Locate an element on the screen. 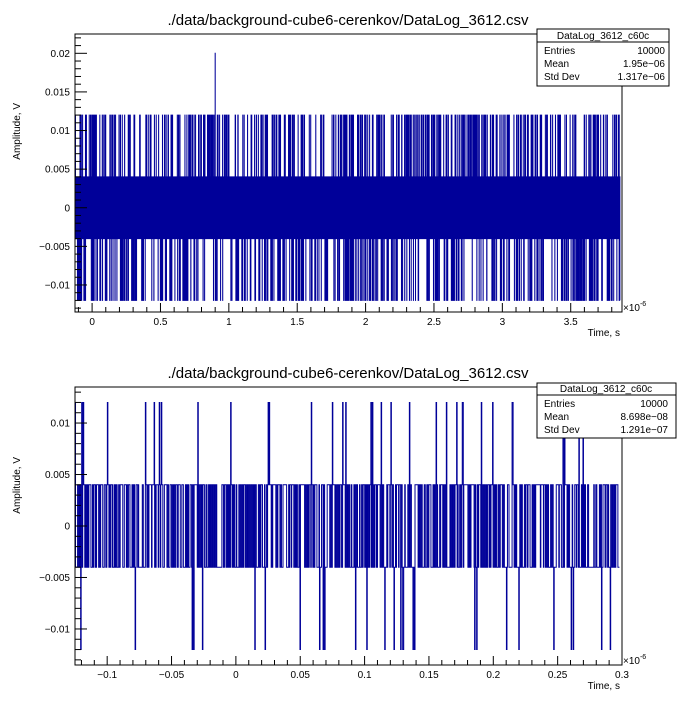 This screenshot has height=708, width=696. bottom-x-tick-label: −0.05 is located at coordinates (172, 675).